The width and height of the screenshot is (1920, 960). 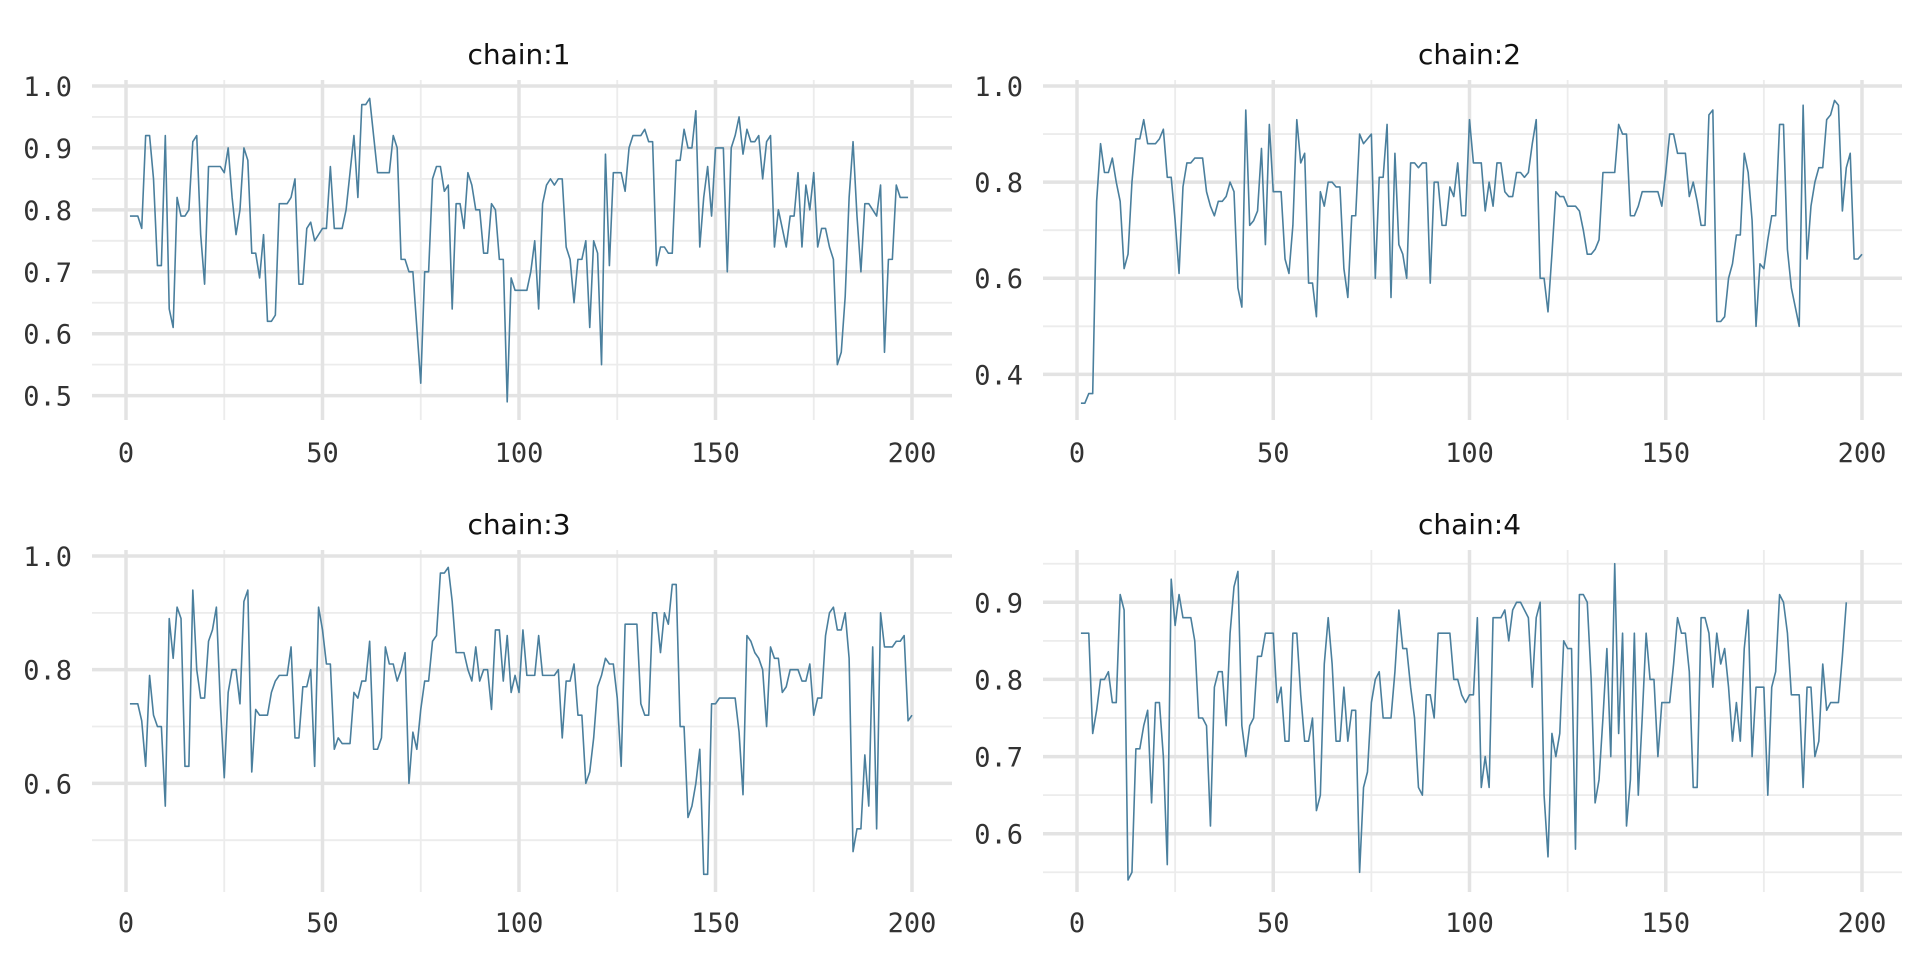 I want to click on panel-title: chain:3, so click(x=518, y=524).